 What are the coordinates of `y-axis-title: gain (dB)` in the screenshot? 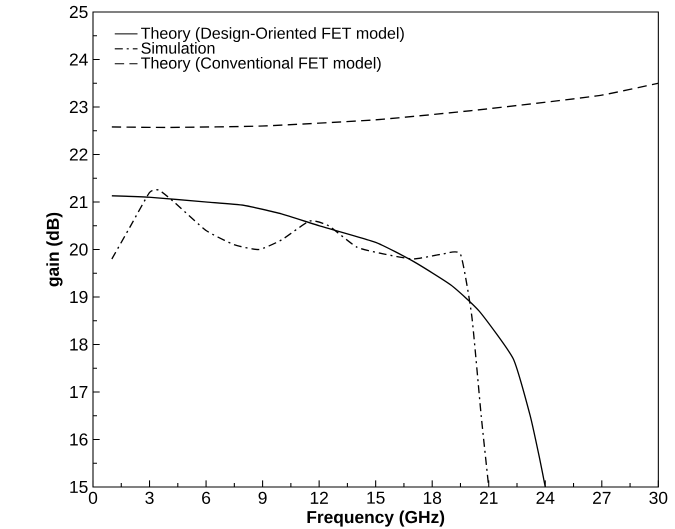 It's located at (54, 249).